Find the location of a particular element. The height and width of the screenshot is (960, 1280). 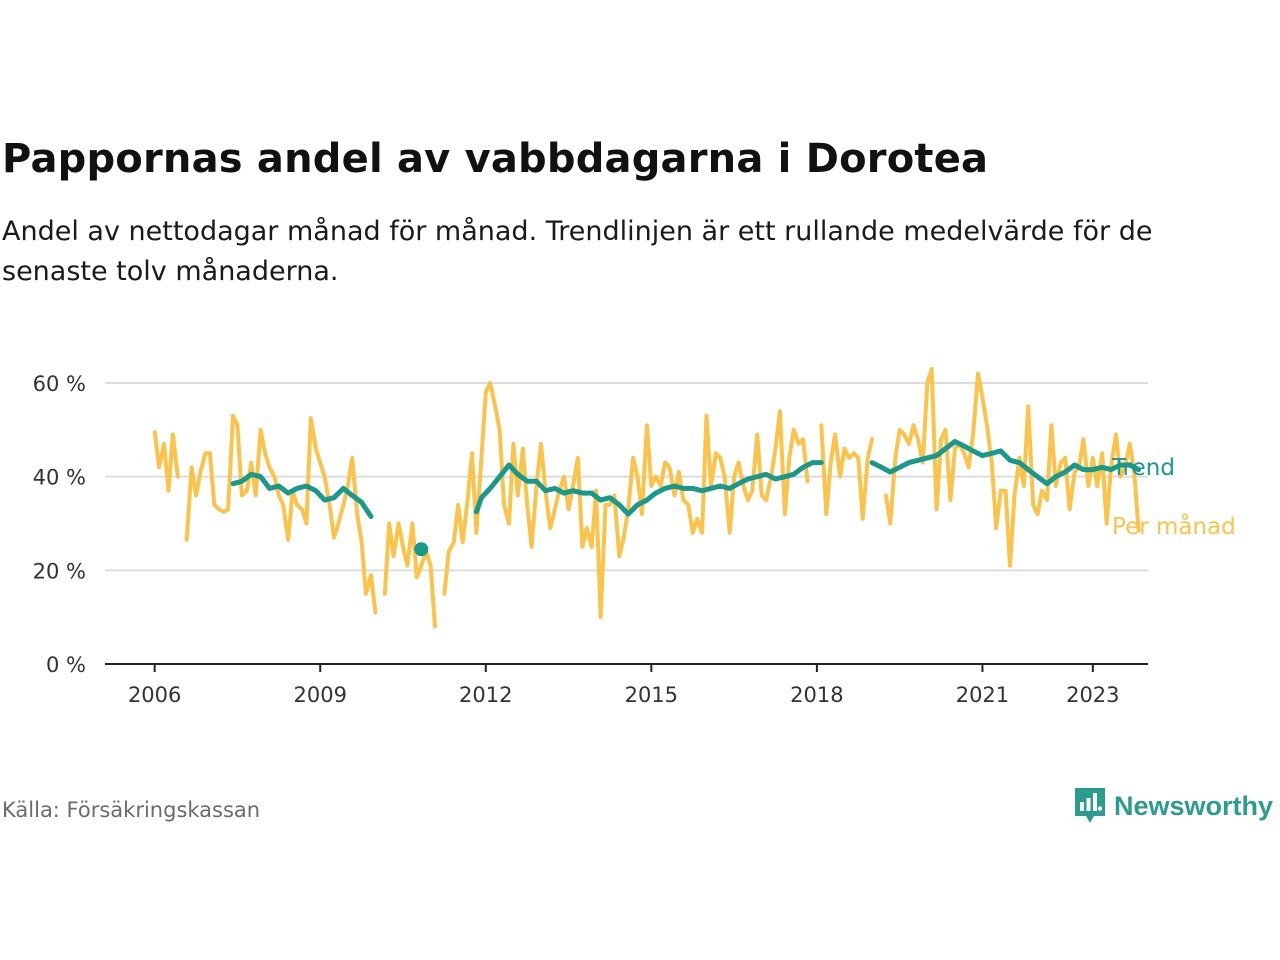

page-title: Pappornas andel av vabbdagarna i Dorotea is located at coordinates (495, 159).